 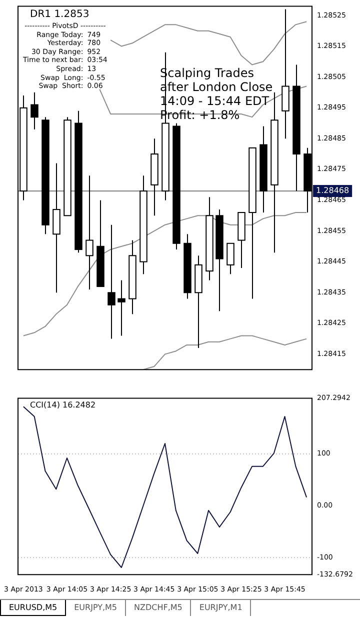 What do you see at coordinates (60, 14) in the screenshot?
I see `chart-title: DR1 1.2853` at bounding box center [60, 14].